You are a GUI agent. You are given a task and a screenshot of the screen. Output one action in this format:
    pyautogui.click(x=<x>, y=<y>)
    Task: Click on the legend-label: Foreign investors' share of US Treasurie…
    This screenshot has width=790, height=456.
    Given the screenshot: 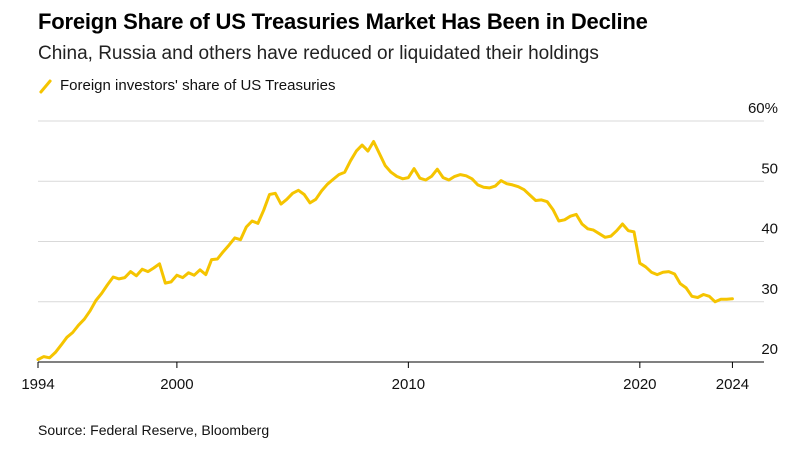 What is the action you would take?
    pyautogui.click(x=198, y=85)
    